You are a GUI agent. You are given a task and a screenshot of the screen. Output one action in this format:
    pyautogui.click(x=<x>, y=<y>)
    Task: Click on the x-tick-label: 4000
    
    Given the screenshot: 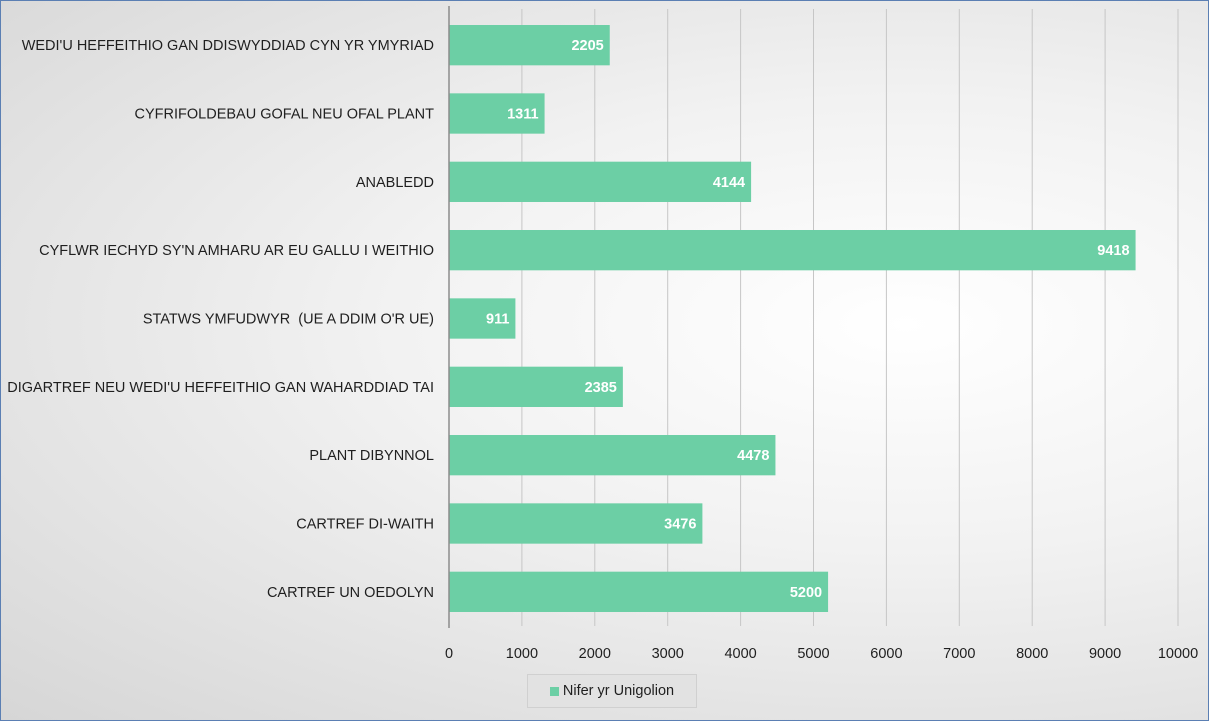 What is the action you would take?
    pyautogui.click(x=740, y=654)
    